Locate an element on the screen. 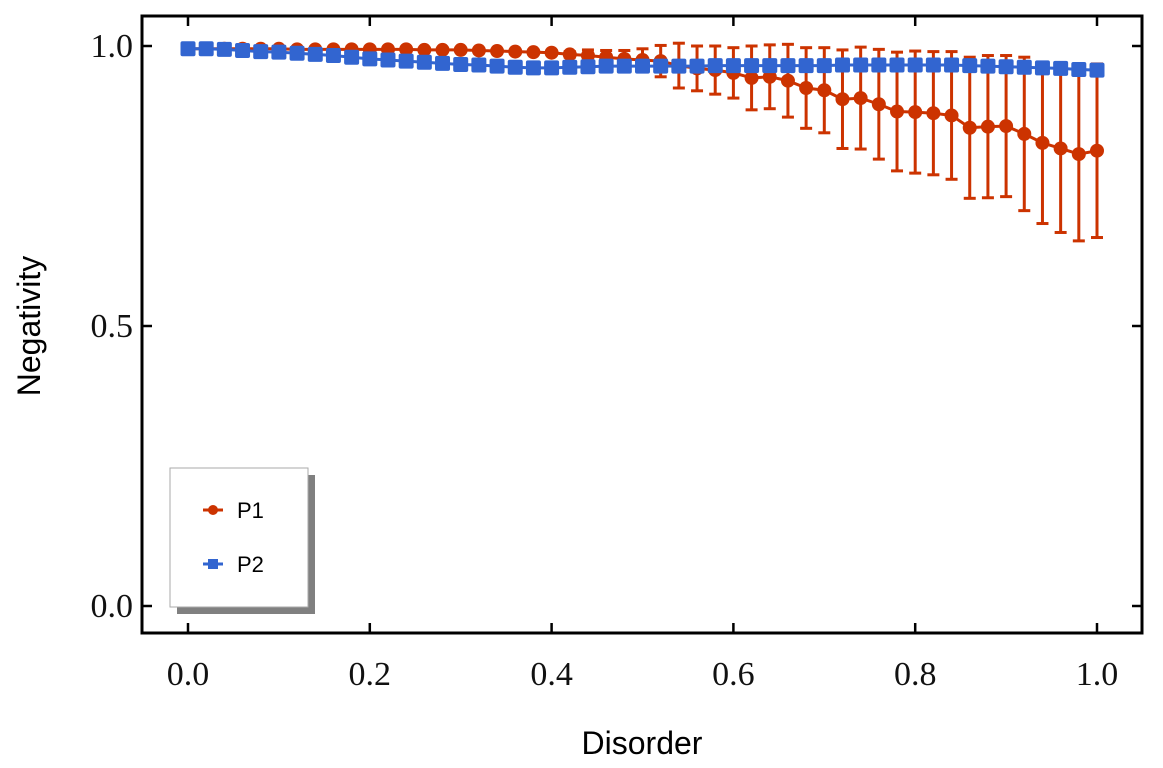 This screenshot has width=1163, height=768. series-p2 is located at coordinates (642, 59).